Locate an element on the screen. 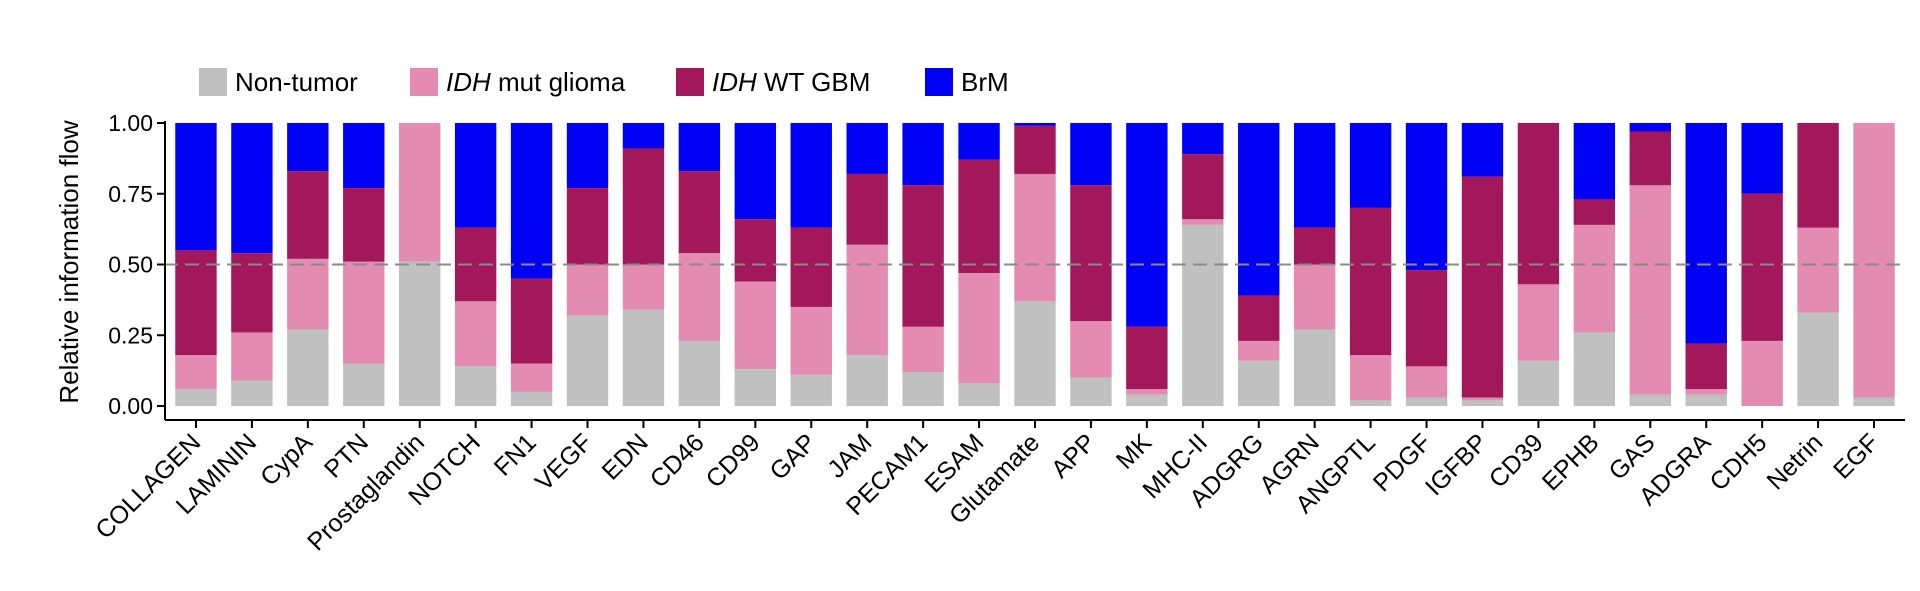 Image resolution: width=1920 pixels, height=591 pixels. x-tick-label: MK is located at coordinates (1134, 451).